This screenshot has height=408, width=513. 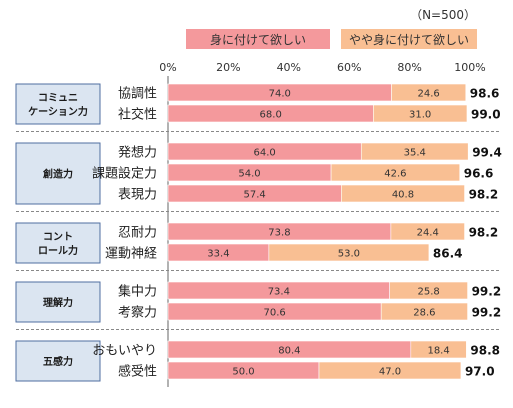 I want to click on bar-total-label: 97.0, so click(x=480, y=372).